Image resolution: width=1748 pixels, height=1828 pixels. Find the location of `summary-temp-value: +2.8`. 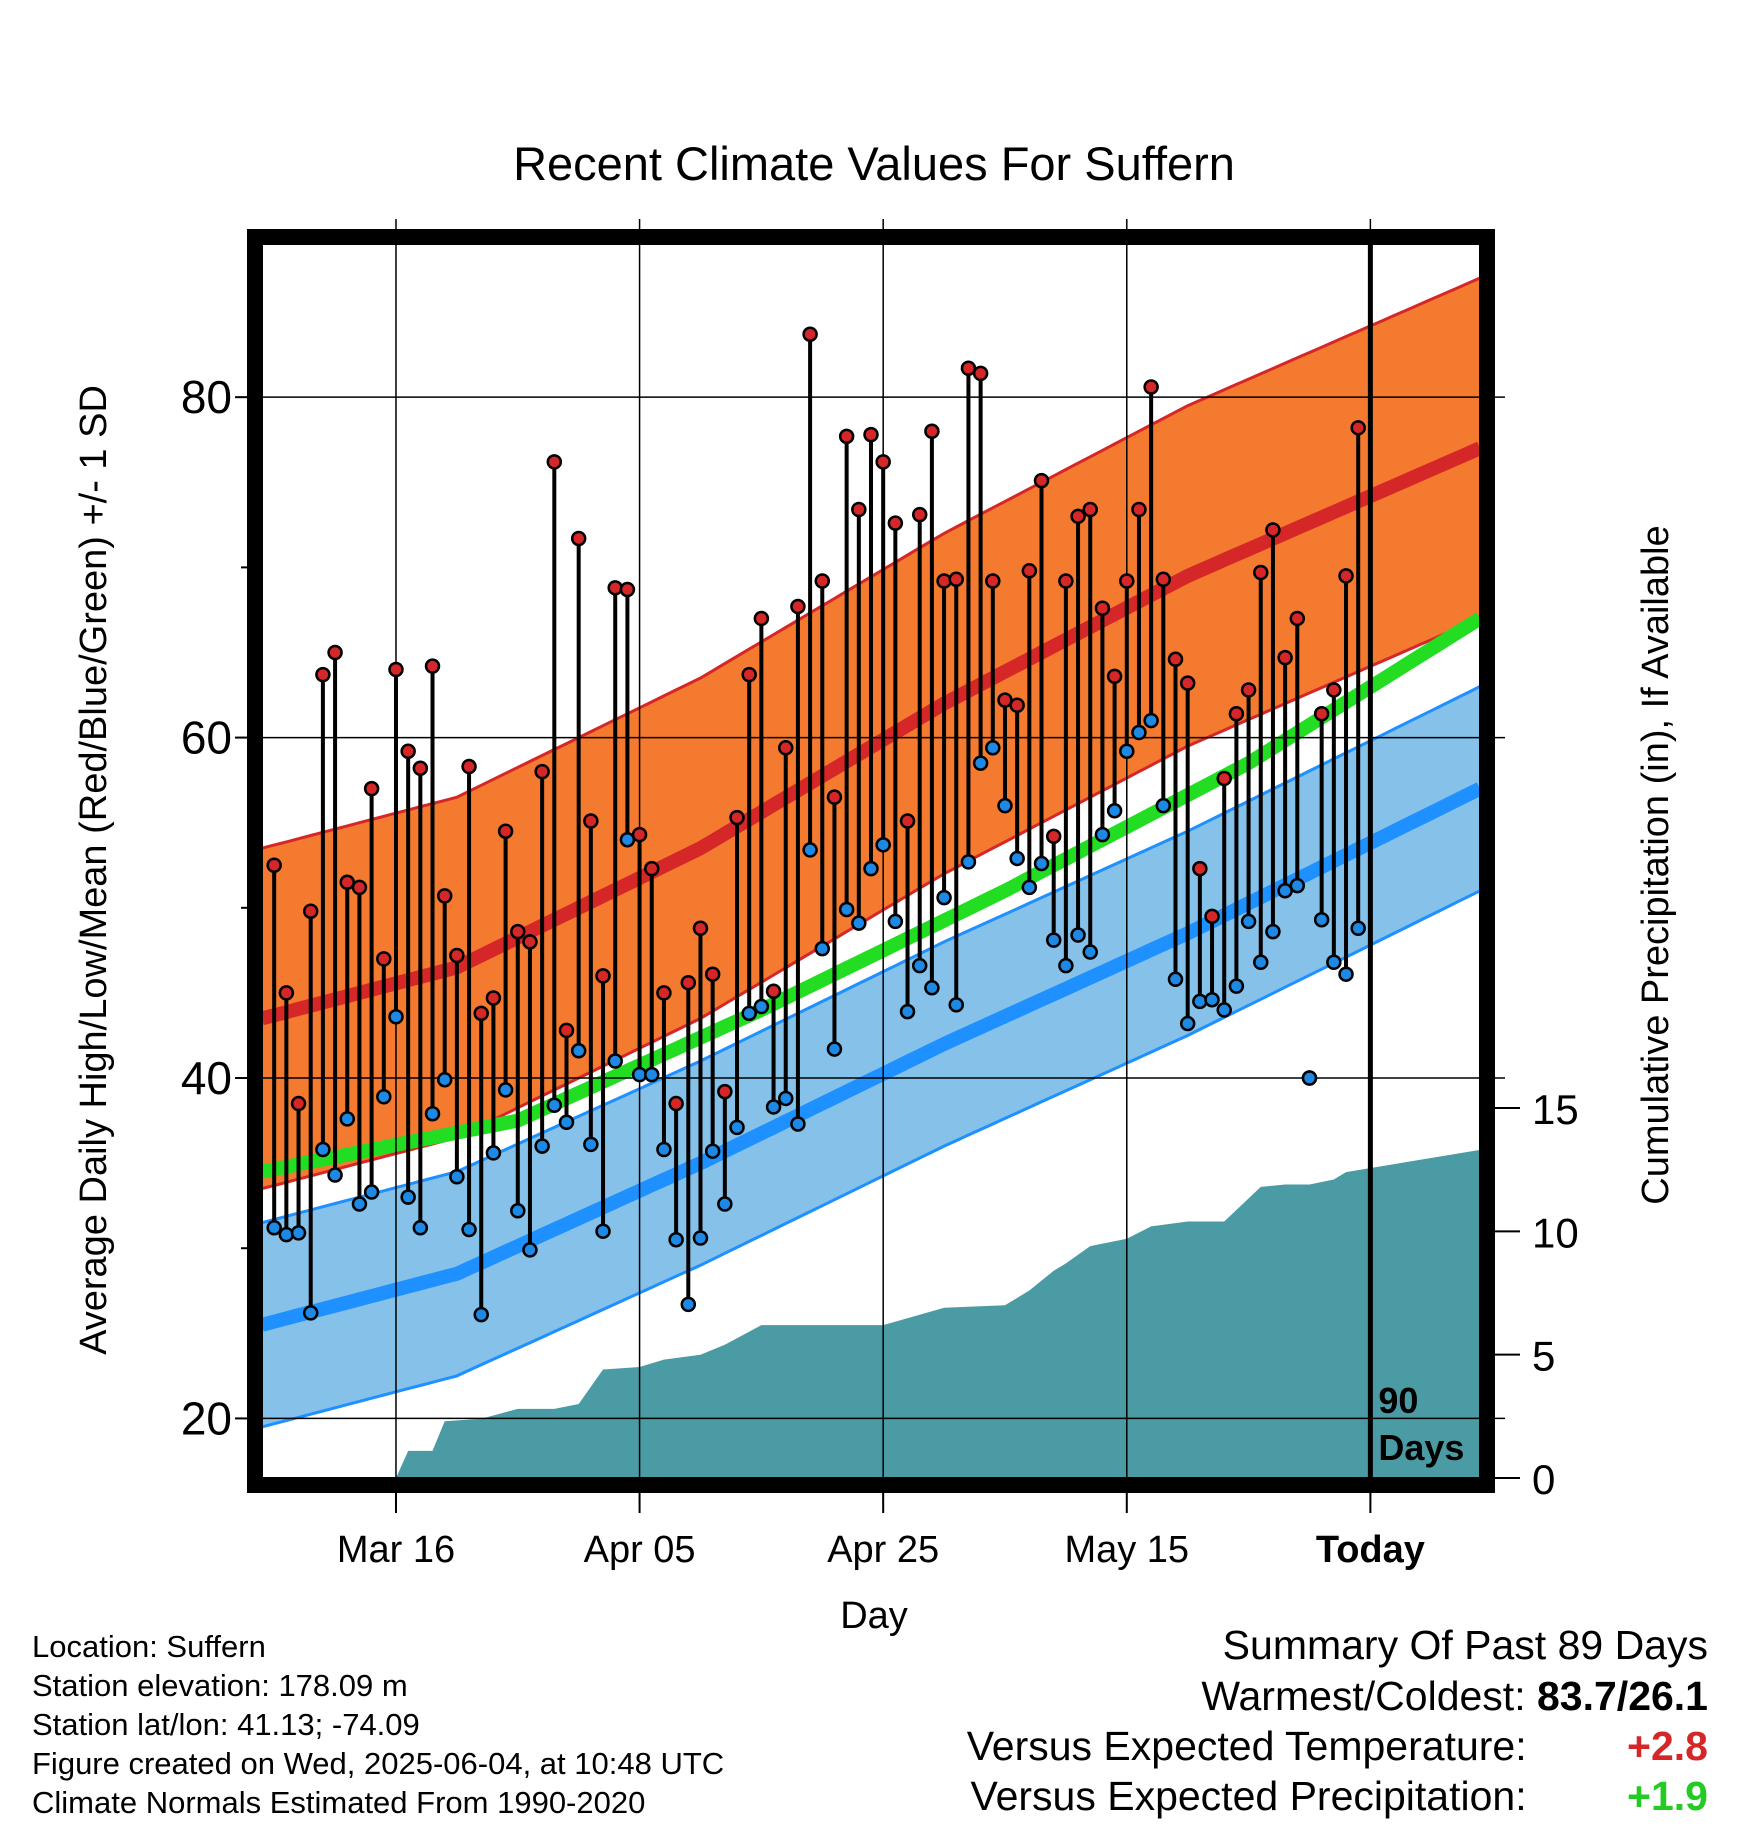

summary-temp-value: +2.8 is located at coordinates (1667, 1746).